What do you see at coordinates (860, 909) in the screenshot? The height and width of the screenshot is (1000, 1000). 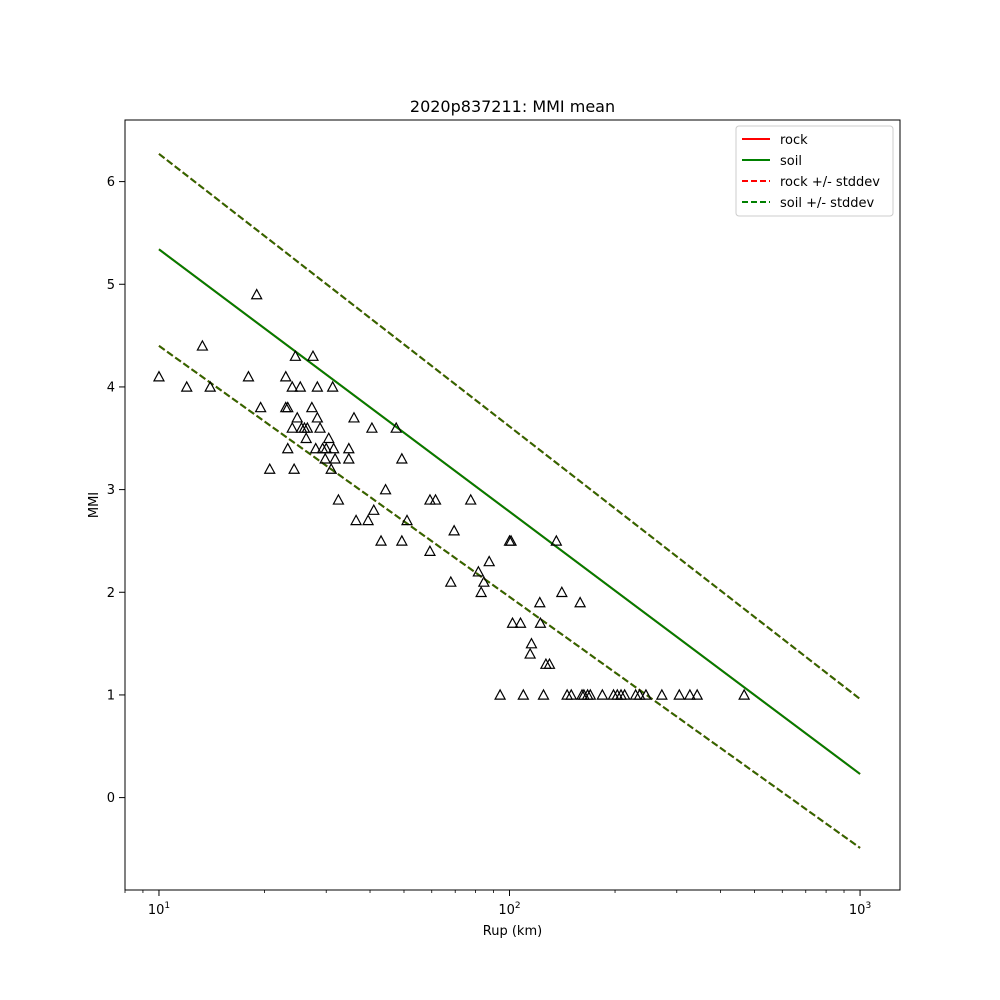 I see `x-tick-label: 10³` at bounding box center [860, 909].